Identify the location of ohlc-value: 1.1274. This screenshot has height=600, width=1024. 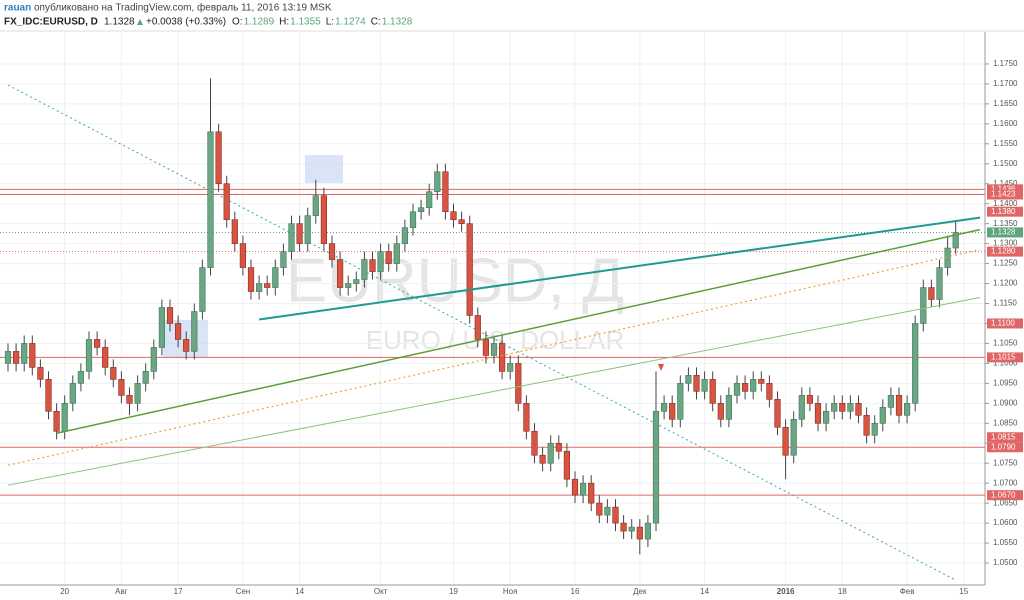
(350, 22).